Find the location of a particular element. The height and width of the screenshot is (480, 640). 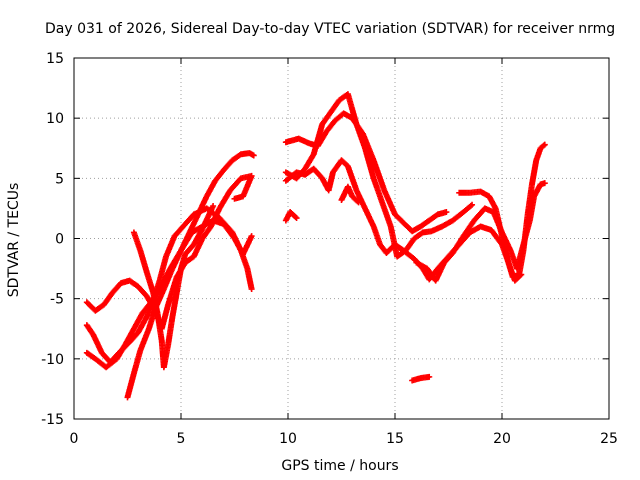

x-tick-label: 15 is located at coordinates (395, 439).